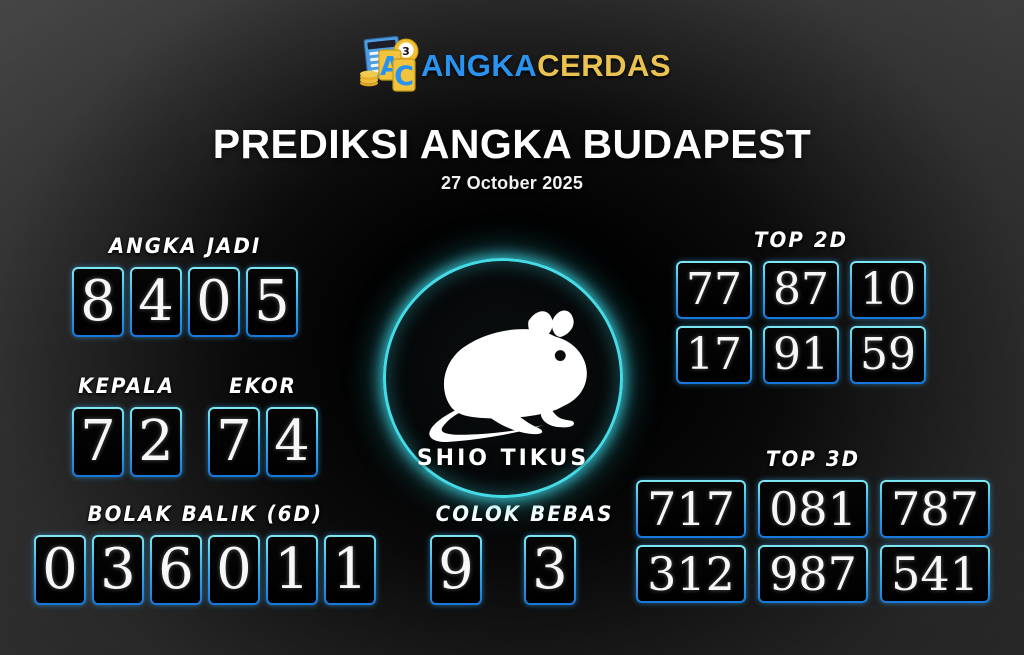  What do you see at coordinates (263, 386) in the screenshot?
I see `section-label-ekor: EKOR` at bounding box center [263, 386].